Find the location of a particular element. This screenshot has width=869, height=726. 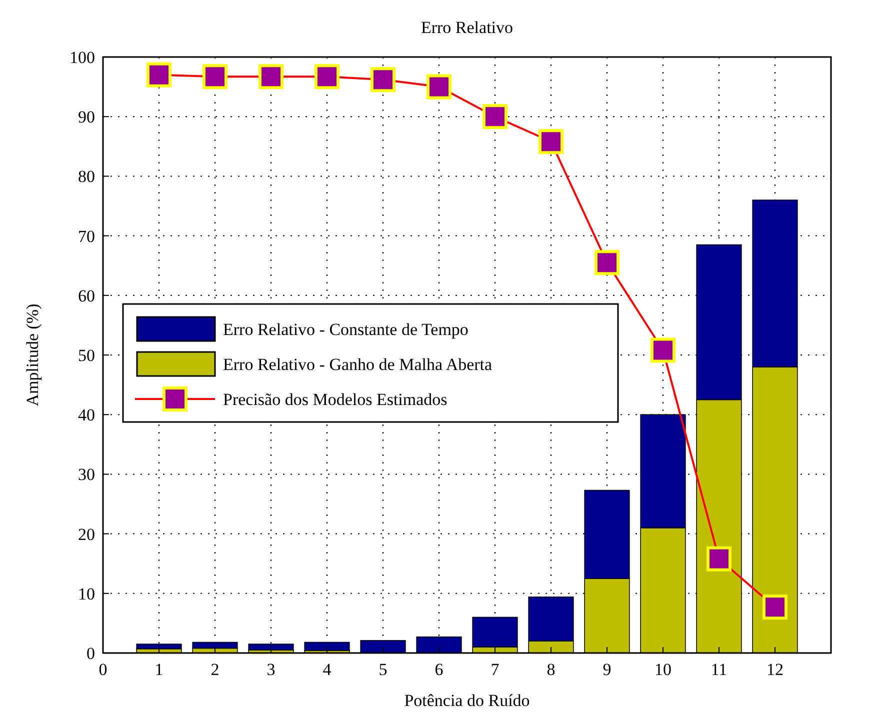

y-tick-label: 100 is located at coordinates (82, 57).